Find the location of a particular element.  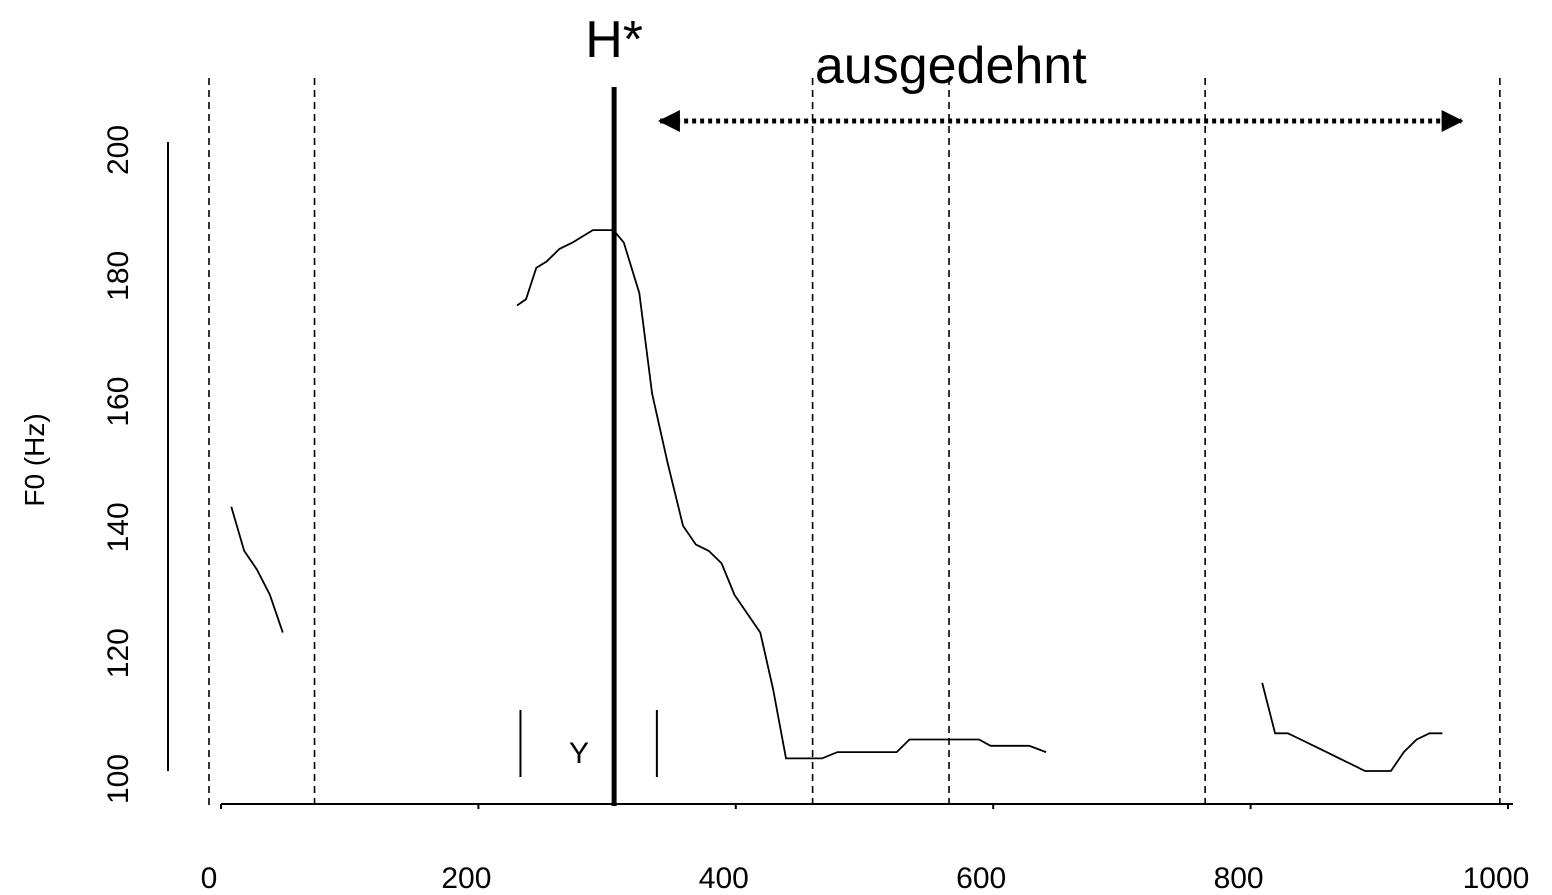

x-axis-ticks: 0 200 400 600 800 1000 is located at coordinates (865, 849).